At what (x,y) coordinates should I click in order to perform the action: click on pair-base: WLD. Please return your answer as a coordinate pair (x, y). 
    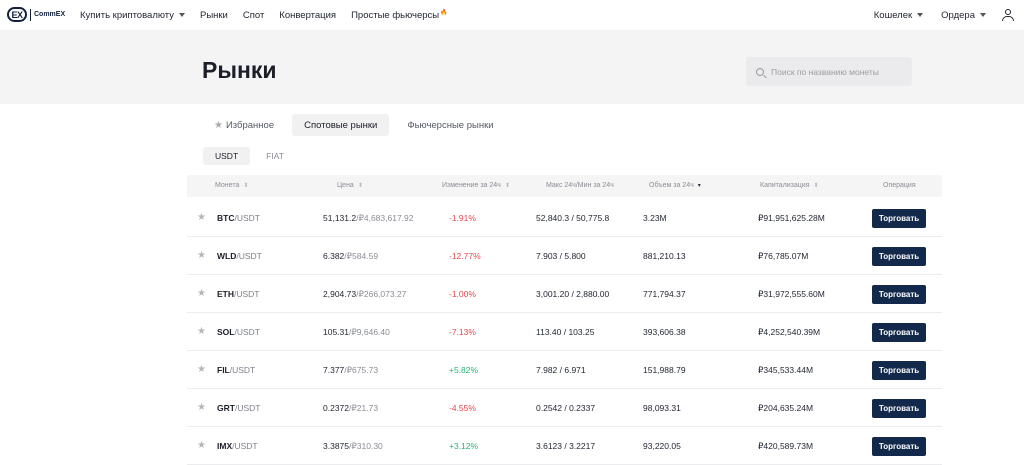
    Looking at the image, I should click on (227, 256).